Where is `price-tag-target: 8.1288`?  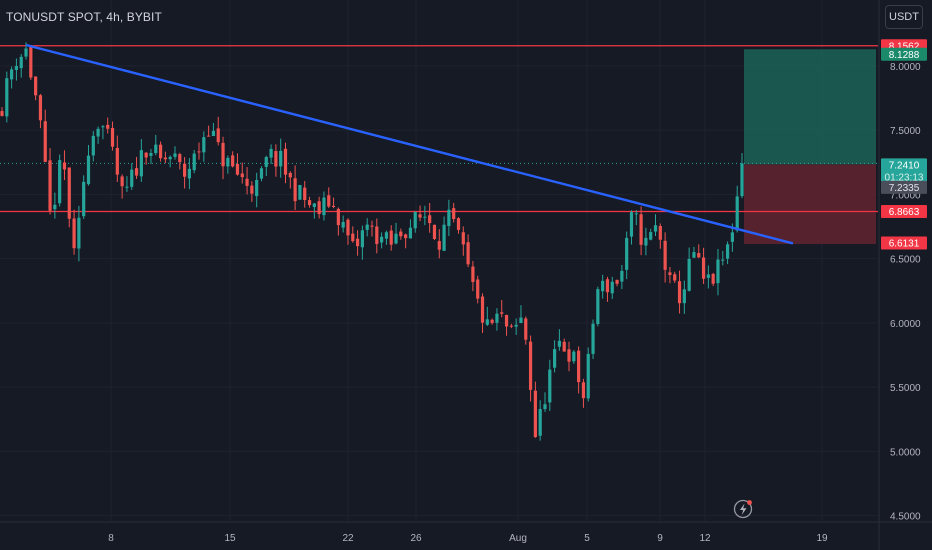 price-tag-target: 8.1288 is located at coordinates (904, 54).